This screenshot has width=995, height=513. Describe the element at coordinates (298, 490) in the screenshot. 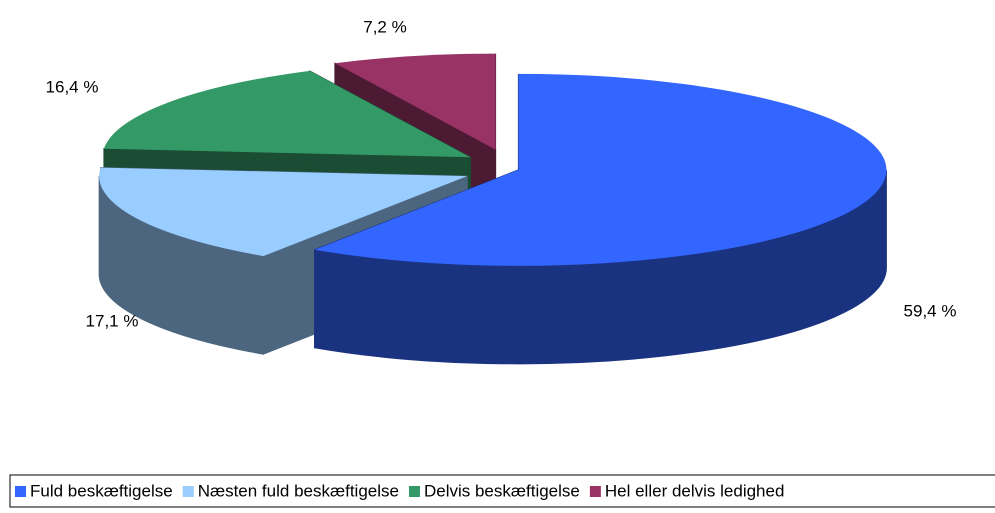

I see `legend-label: Næsten fuld beskæftigelse` at that location.